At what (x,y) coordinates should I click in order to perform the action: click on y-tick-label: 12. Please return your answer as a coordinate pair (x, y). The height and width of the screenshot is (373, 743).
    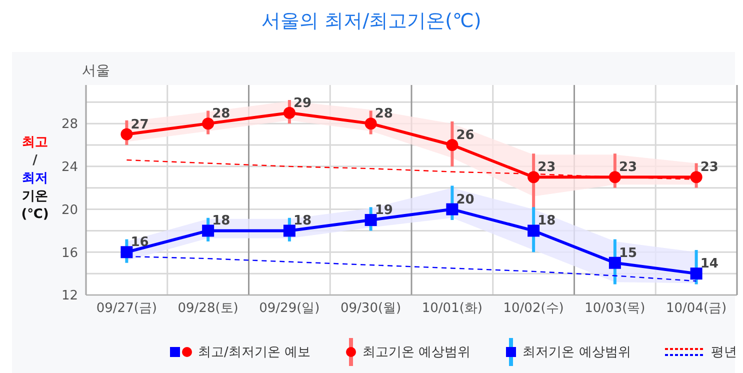
    Looking at the image, I should click on (69, 296).